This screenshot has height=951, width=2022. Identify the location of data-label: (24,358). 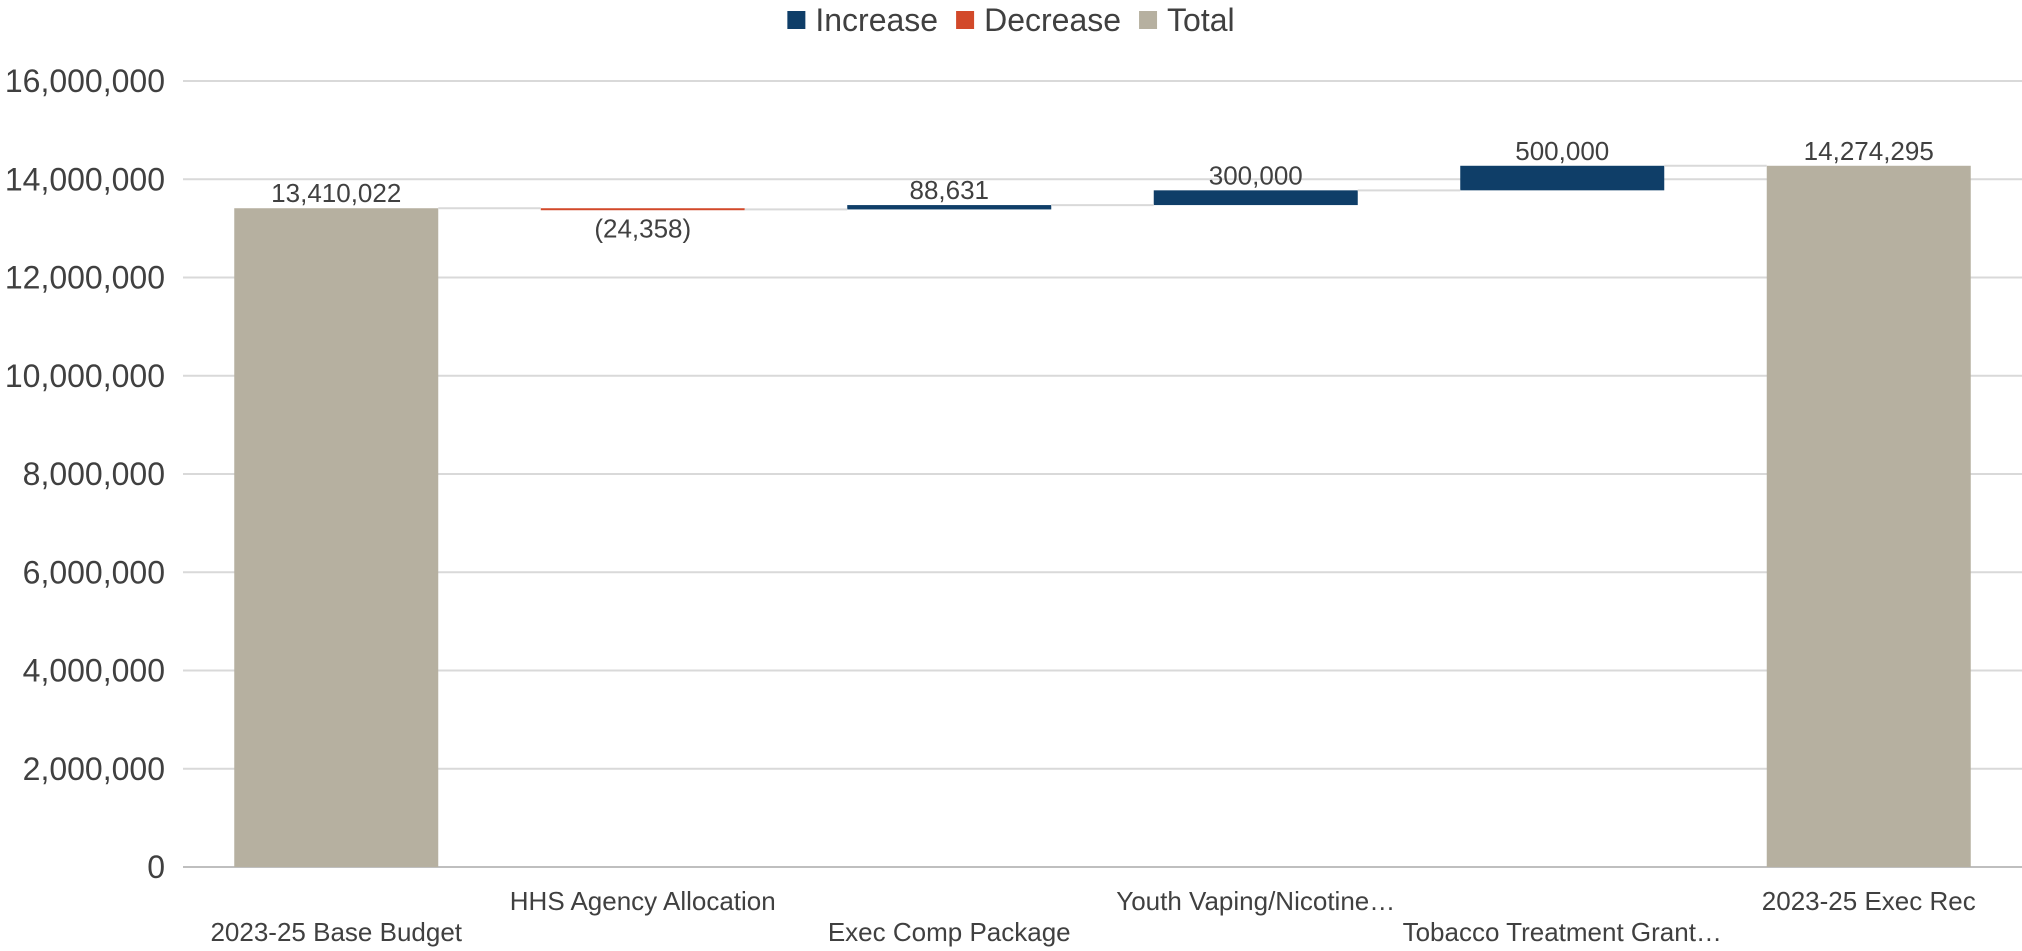
(642, 228).